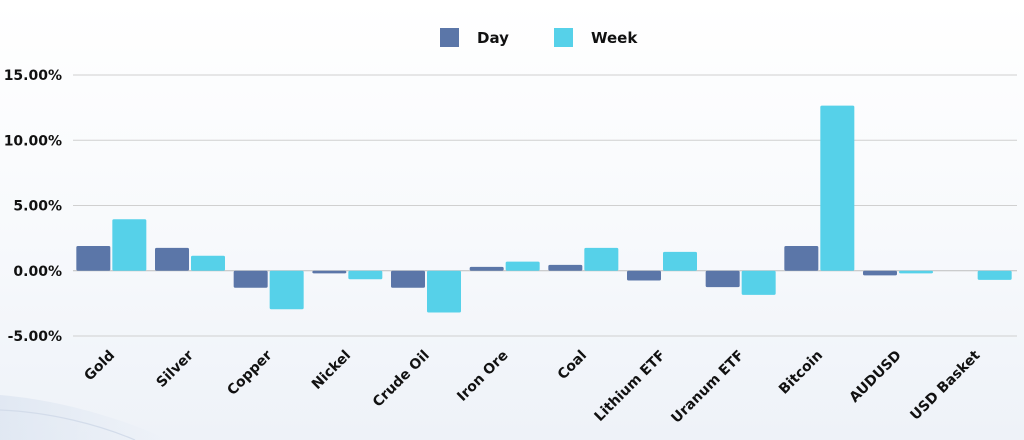  I want to click on x-tick-label-coal: Coal, so click(572, 365).